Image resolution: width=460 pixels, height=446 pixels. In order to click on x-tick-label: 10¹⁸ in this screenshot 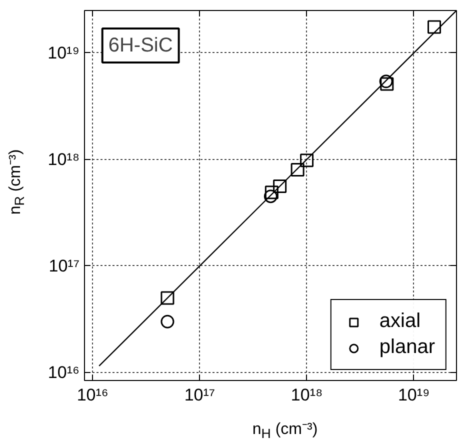, I will do `click(306, 395)`.